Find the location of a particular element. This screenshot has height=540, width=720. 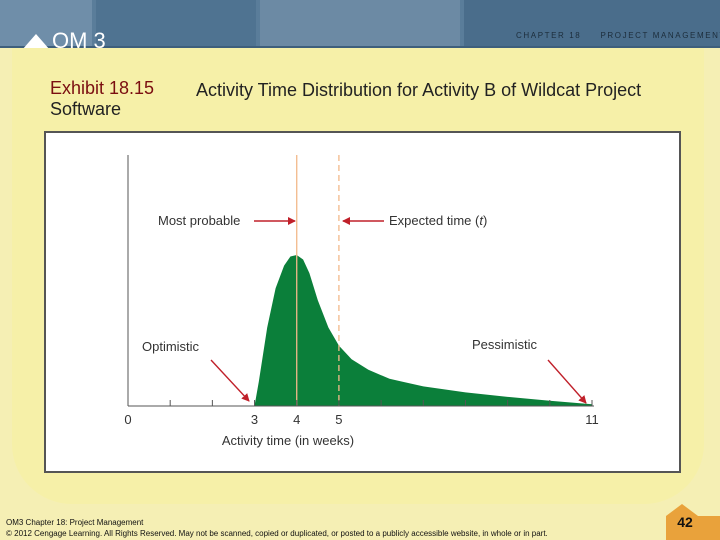

pessimistic-arrow is located at coordinates (567, 381).